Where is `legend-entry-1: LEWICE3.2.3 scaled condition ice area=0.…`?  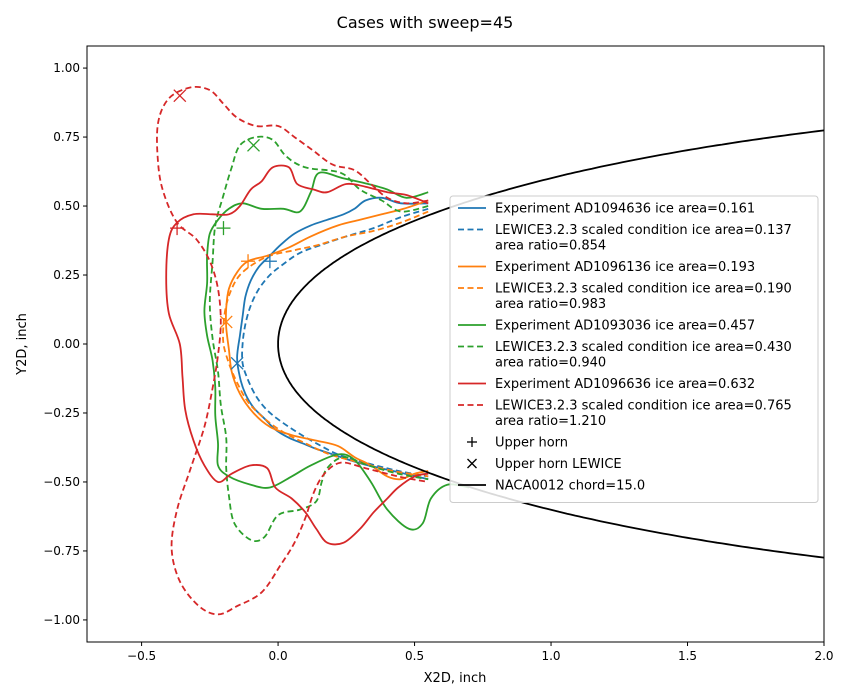 legend-entry-1: LEWICE3.2.3 scaled condition ice area=0.… is located at coordinates (625, 238).